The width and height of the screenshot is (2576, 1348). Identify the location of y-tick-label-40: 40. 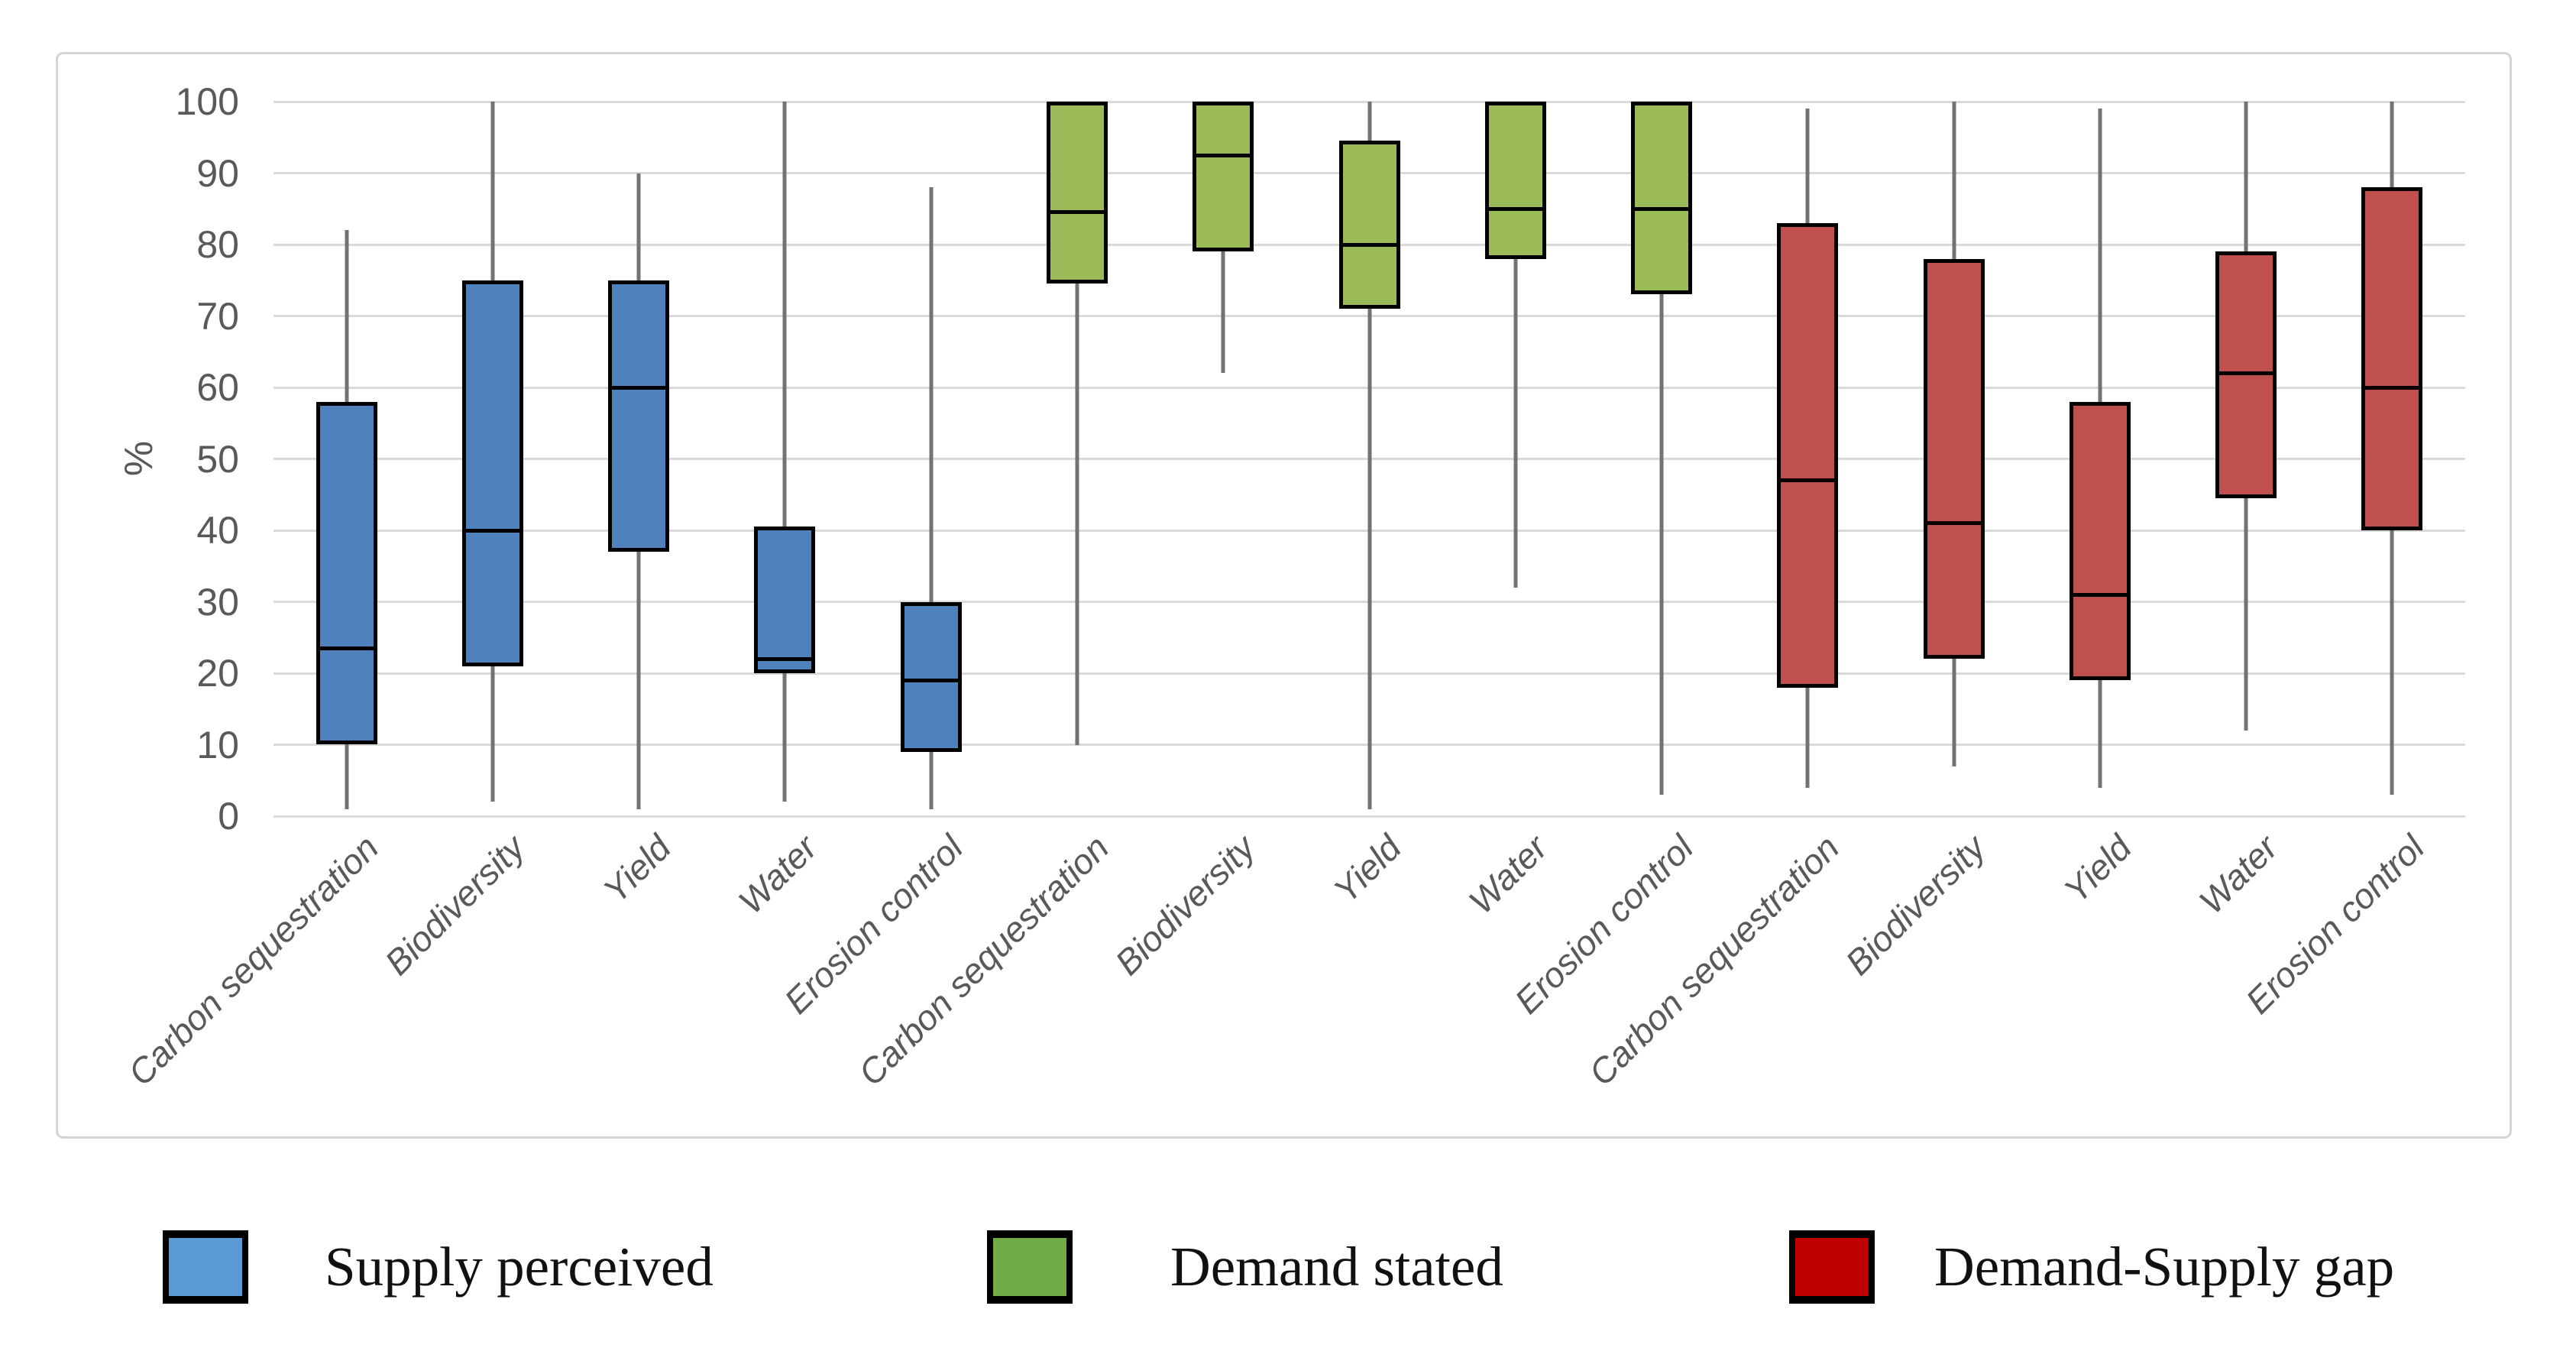
(217, 530).